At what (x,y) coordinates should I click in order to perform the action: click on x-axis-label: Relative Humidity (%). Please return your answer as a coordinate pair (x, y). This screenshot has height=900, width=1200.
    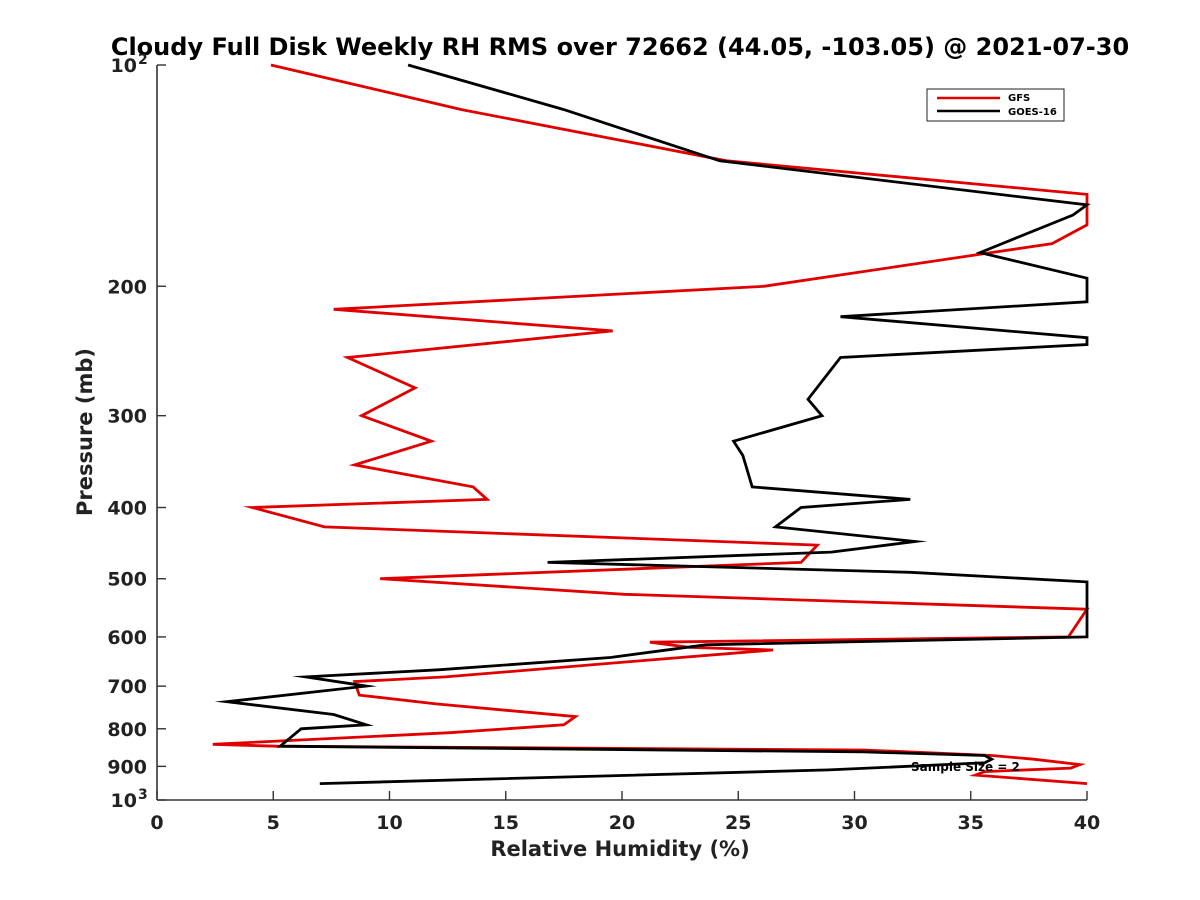
    Looking at the image, I should click on (619, 849).